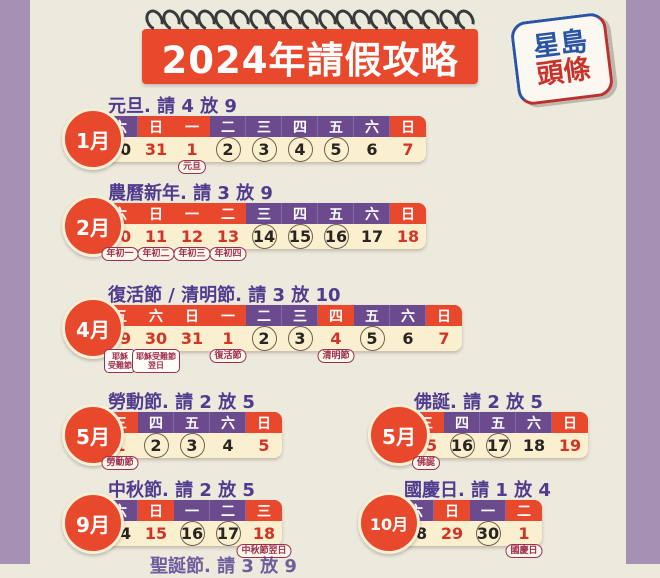 This screenshot has width=660, height=578. What do you see at coordinates (468, 552) in the screenshot?
I see `holiday-tags-row: 國慶日` at bounding box center [468, 552].